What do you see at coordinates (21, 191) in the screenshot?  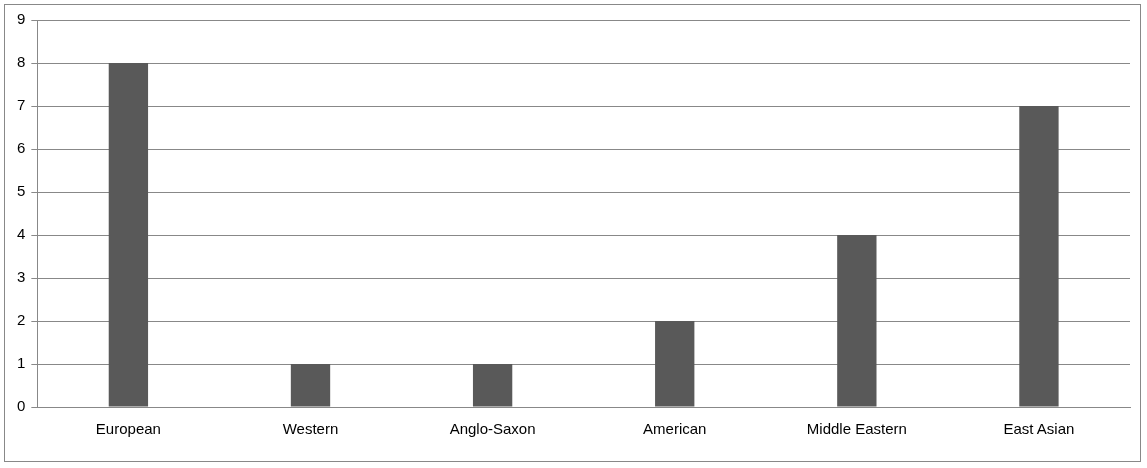 I see `y-tick-label: 5` at bounding box center [21, 191].